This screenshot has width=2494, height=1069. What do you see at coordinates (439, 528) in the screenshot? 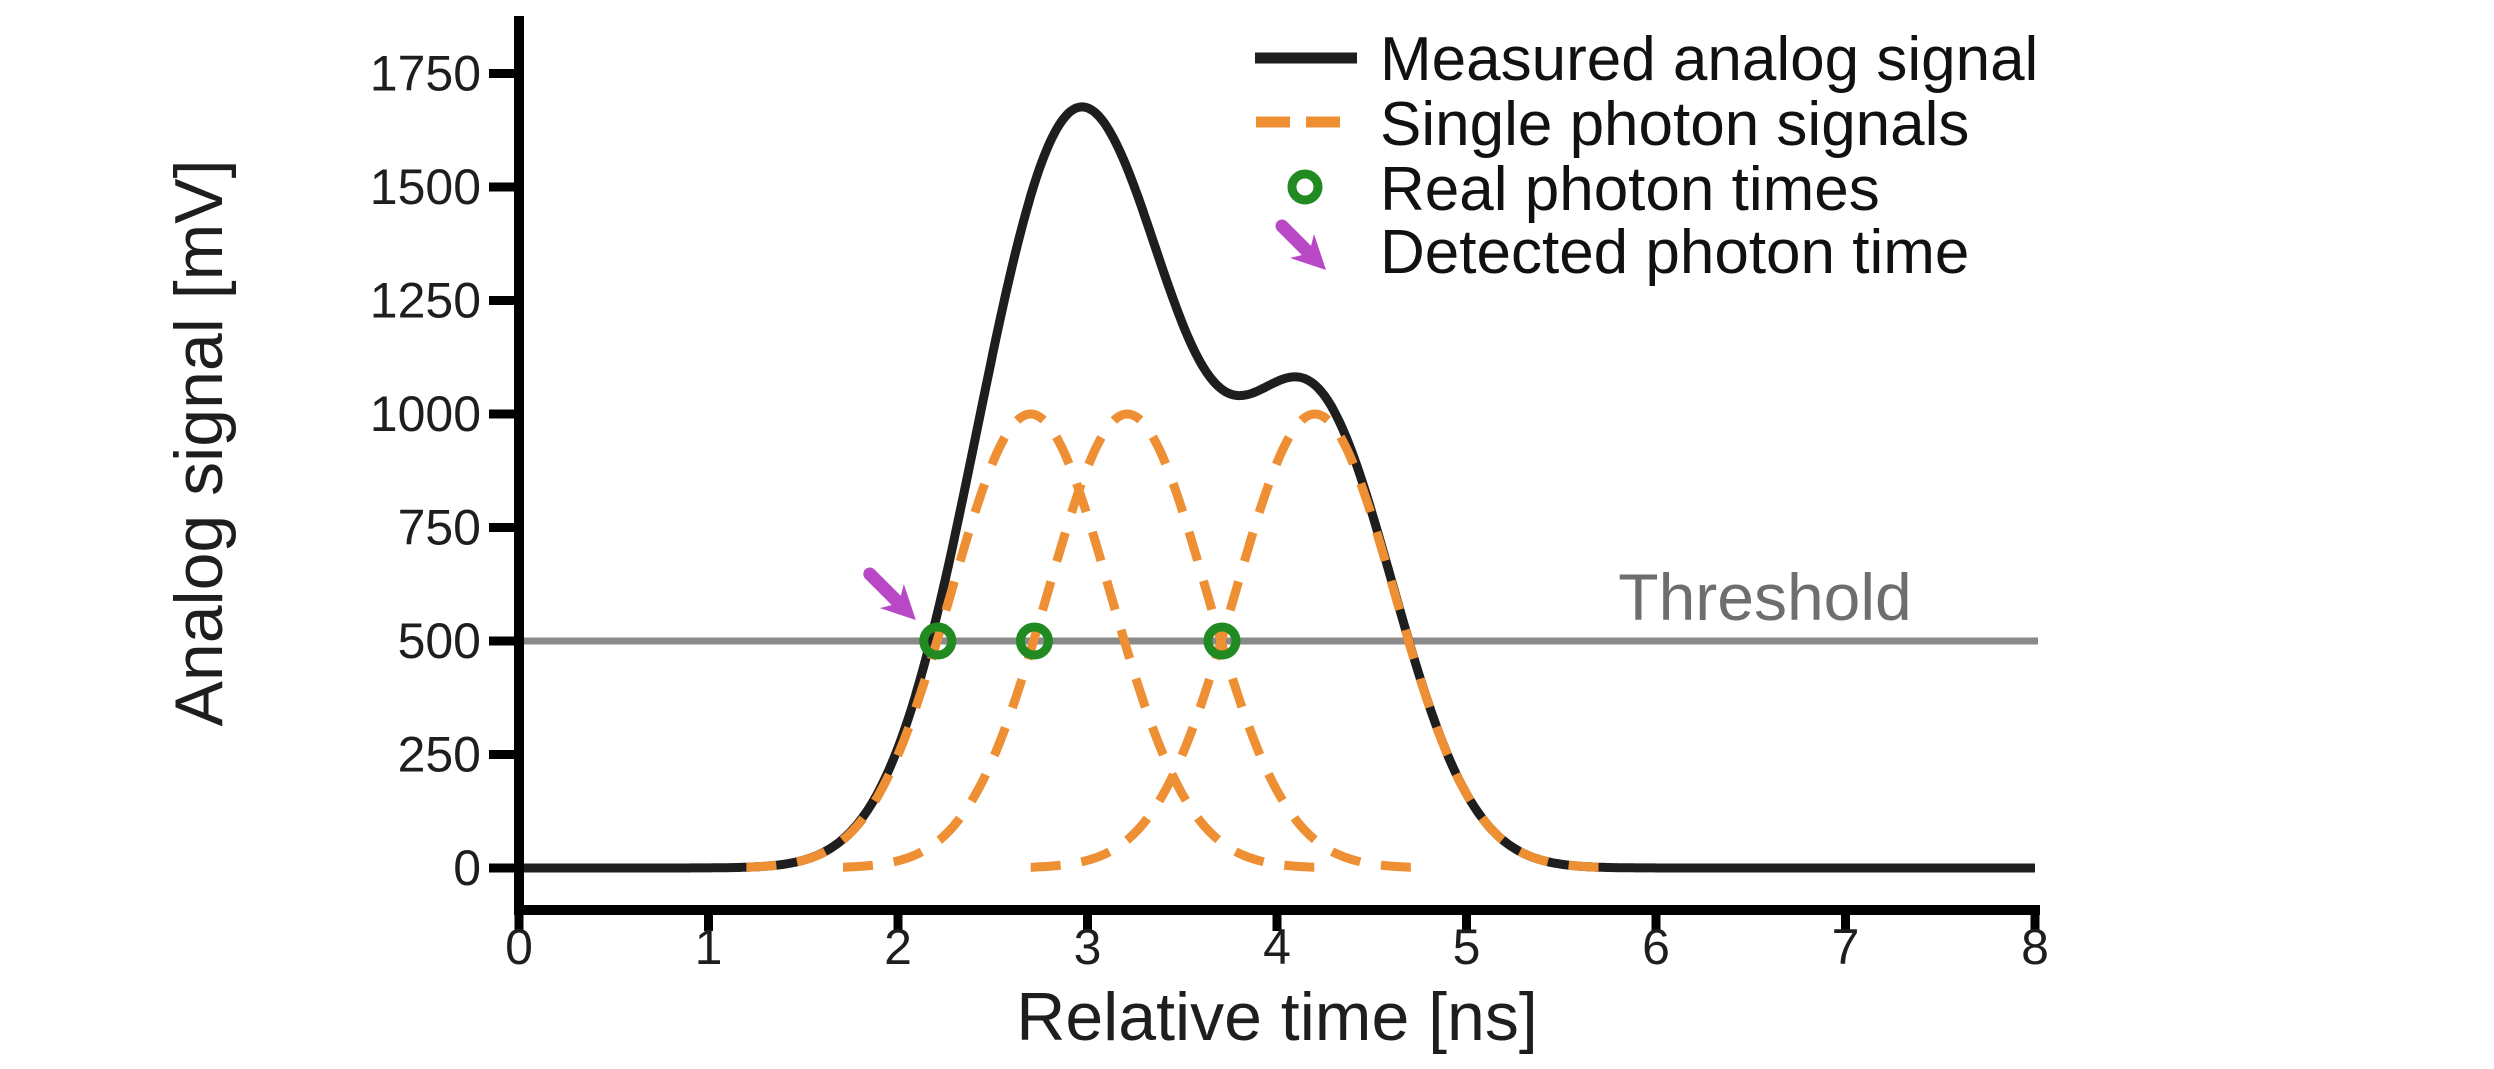
I see `y-tick-label-750: 750` at bounding box center [439, 528].